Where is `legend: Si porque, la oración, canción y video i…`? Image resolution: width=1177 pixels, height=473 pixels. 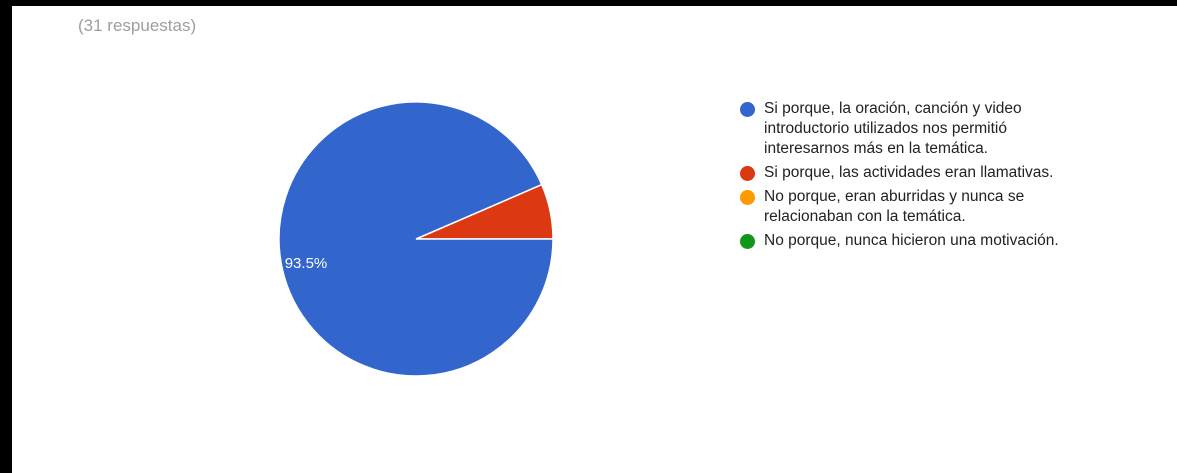 legend: Si porque, la oración, canción y video i… is located at coordinates (920, 177).